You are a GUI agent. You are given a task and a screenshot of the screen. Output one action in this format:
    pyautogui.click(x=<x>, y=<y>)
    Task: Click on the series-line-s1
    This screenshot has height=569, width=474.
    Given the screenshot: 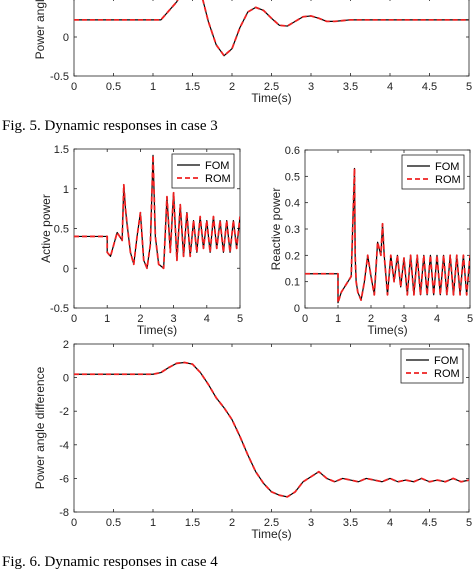 What is the action you would take?
    pyautogui.click(x=271, y=28)
    